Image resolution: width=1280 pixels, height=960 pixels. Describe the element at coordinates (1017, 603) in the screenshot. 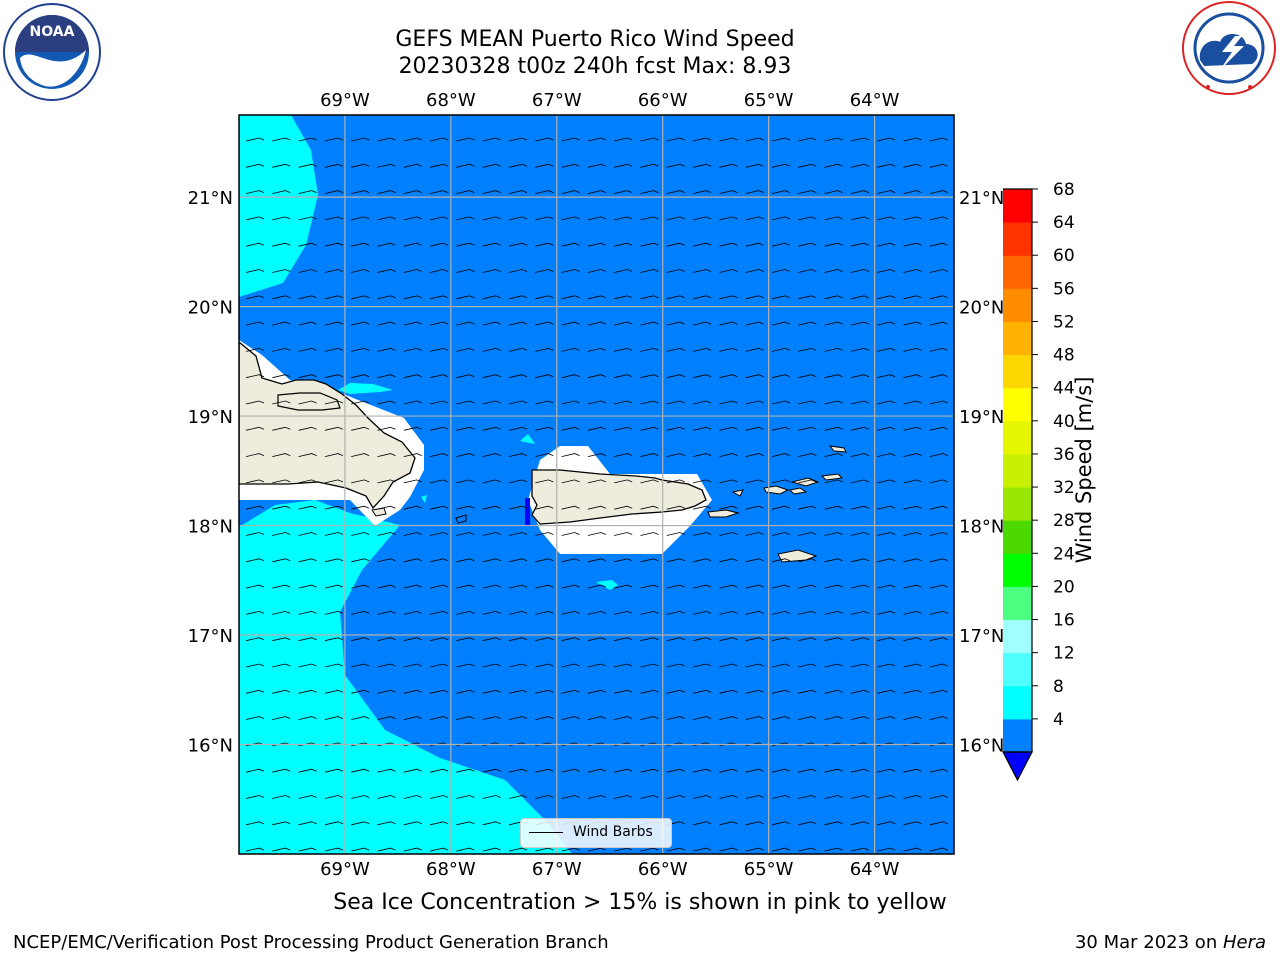

I see `colorbar-swatch` at that location.